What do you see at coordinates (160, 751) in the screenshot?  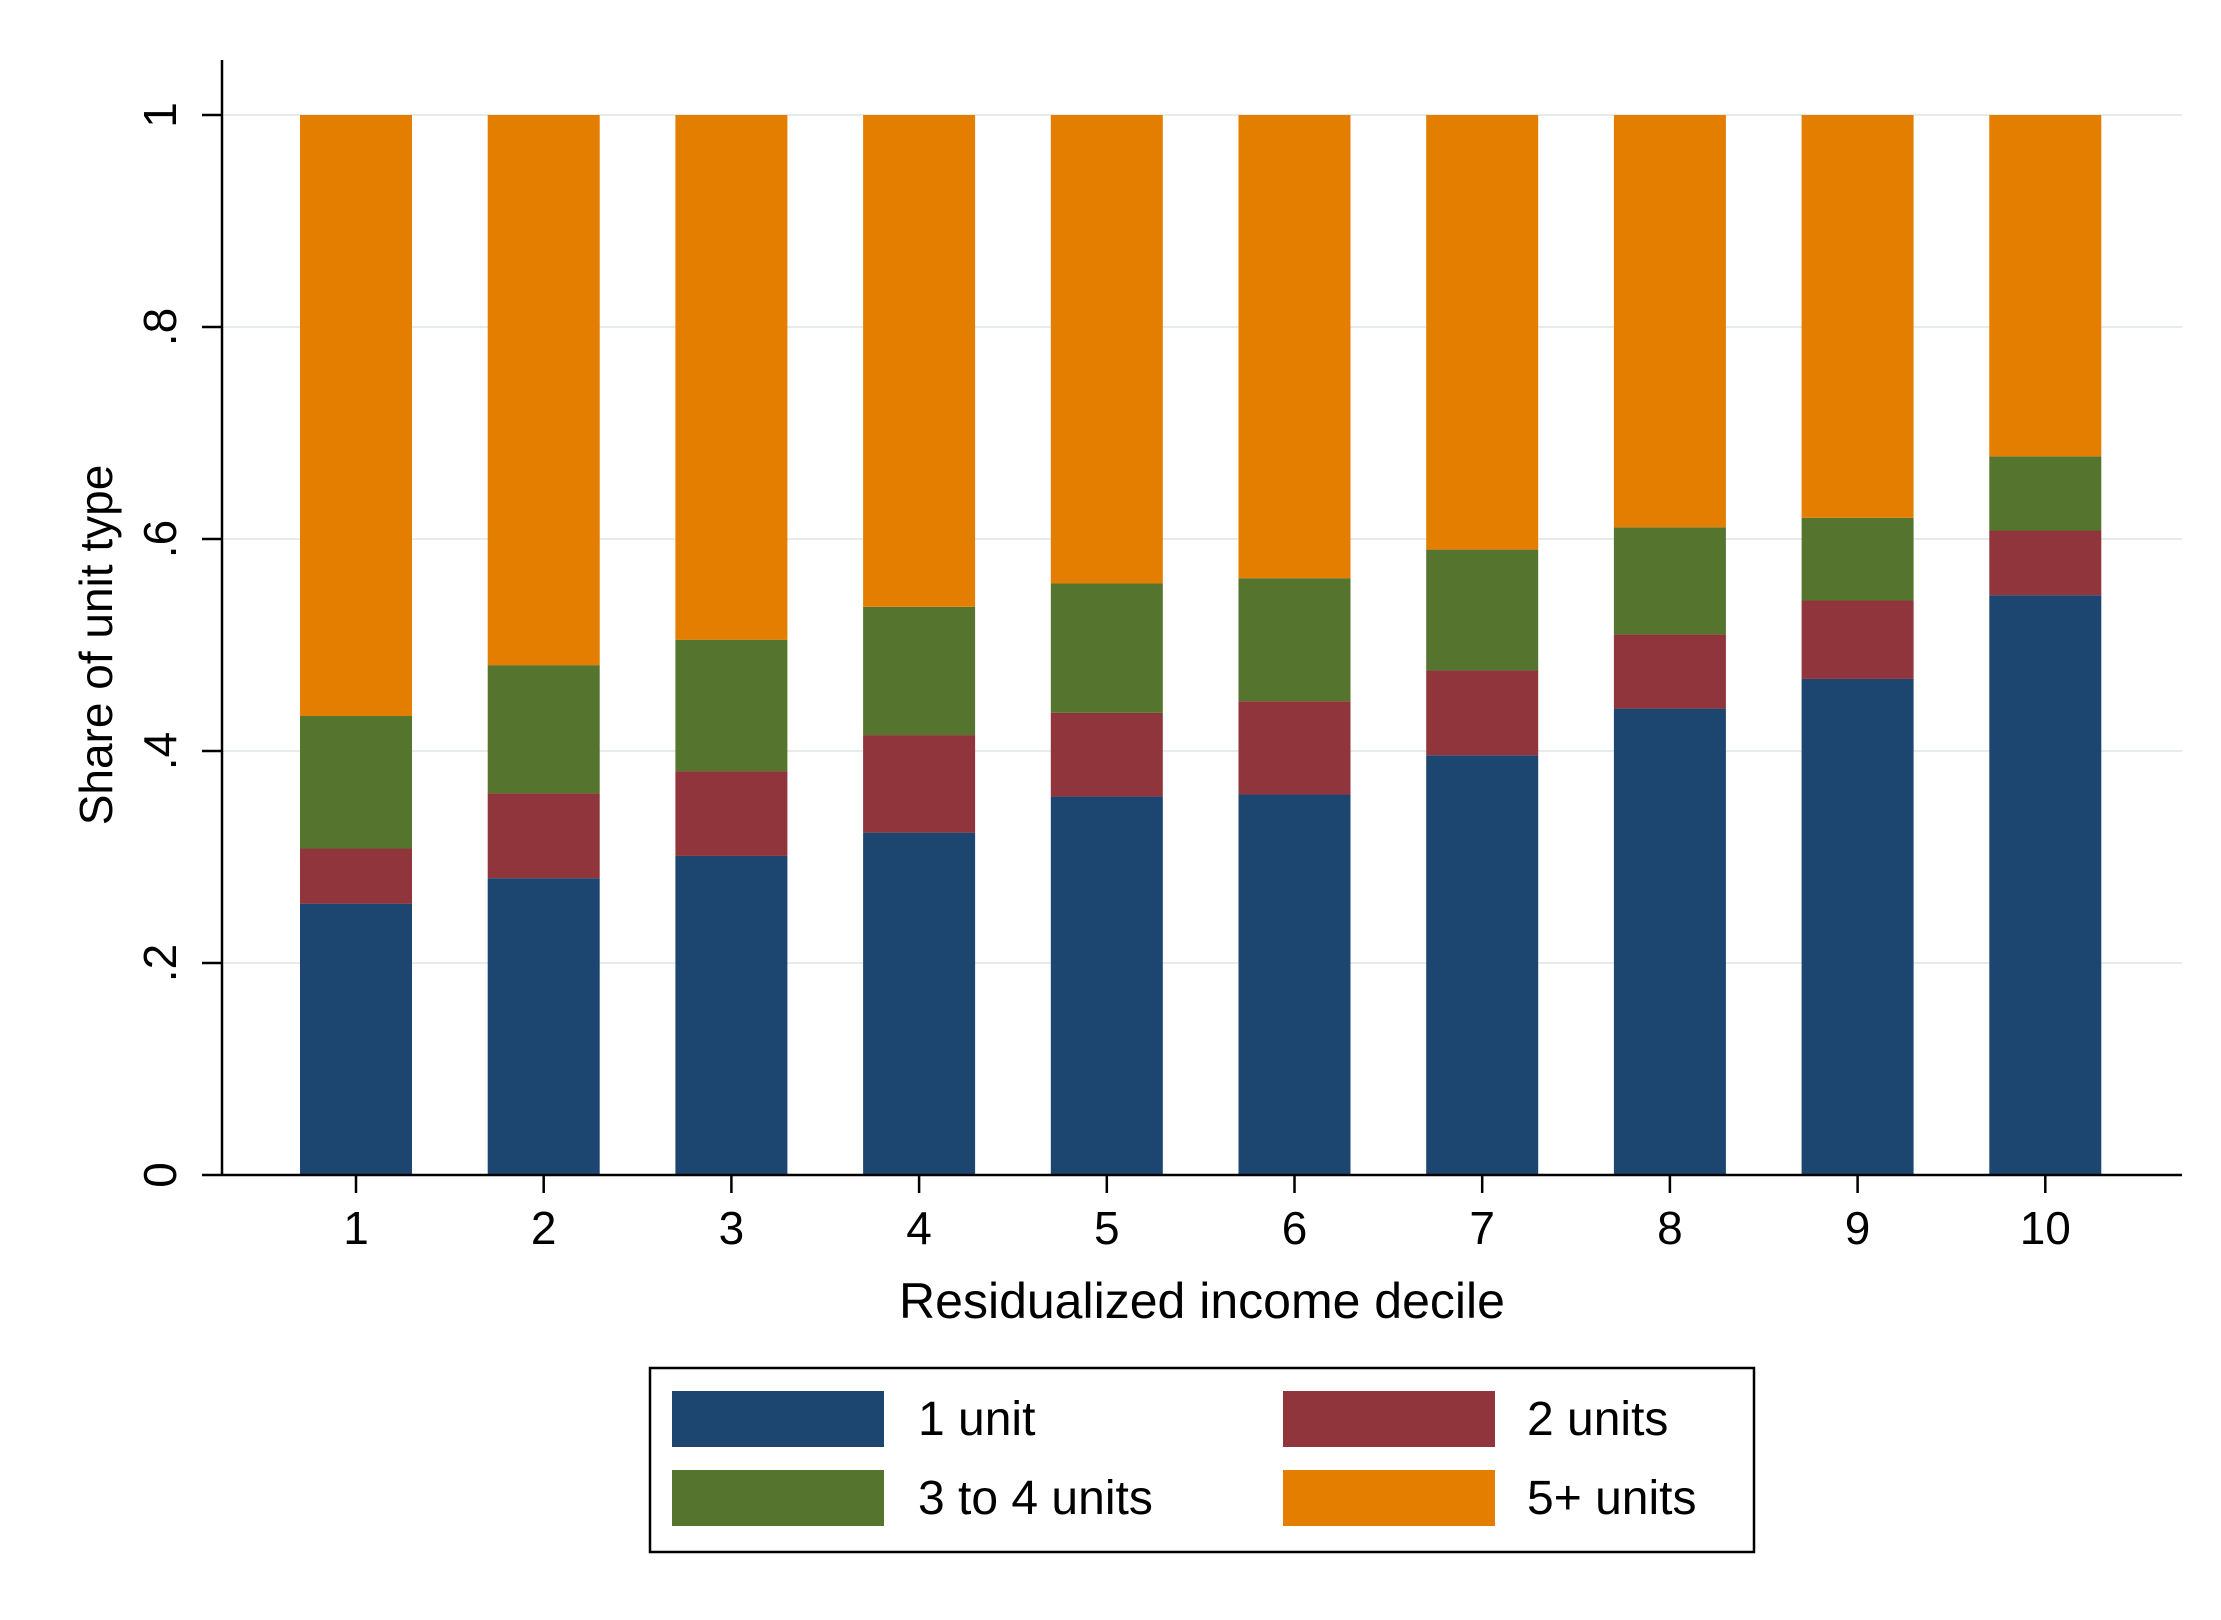 I see `y-tick-label: .4` at bounding box center [160, 751].